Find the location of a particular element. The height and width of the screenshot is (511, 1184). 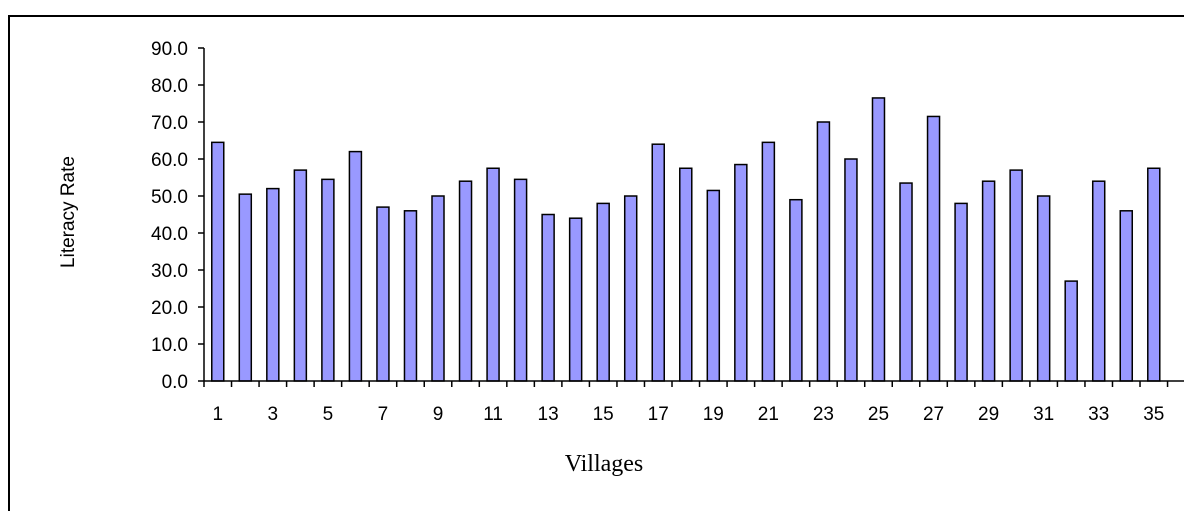

y-axis-label: Literacy Rate is located at coordinates (68, 212).